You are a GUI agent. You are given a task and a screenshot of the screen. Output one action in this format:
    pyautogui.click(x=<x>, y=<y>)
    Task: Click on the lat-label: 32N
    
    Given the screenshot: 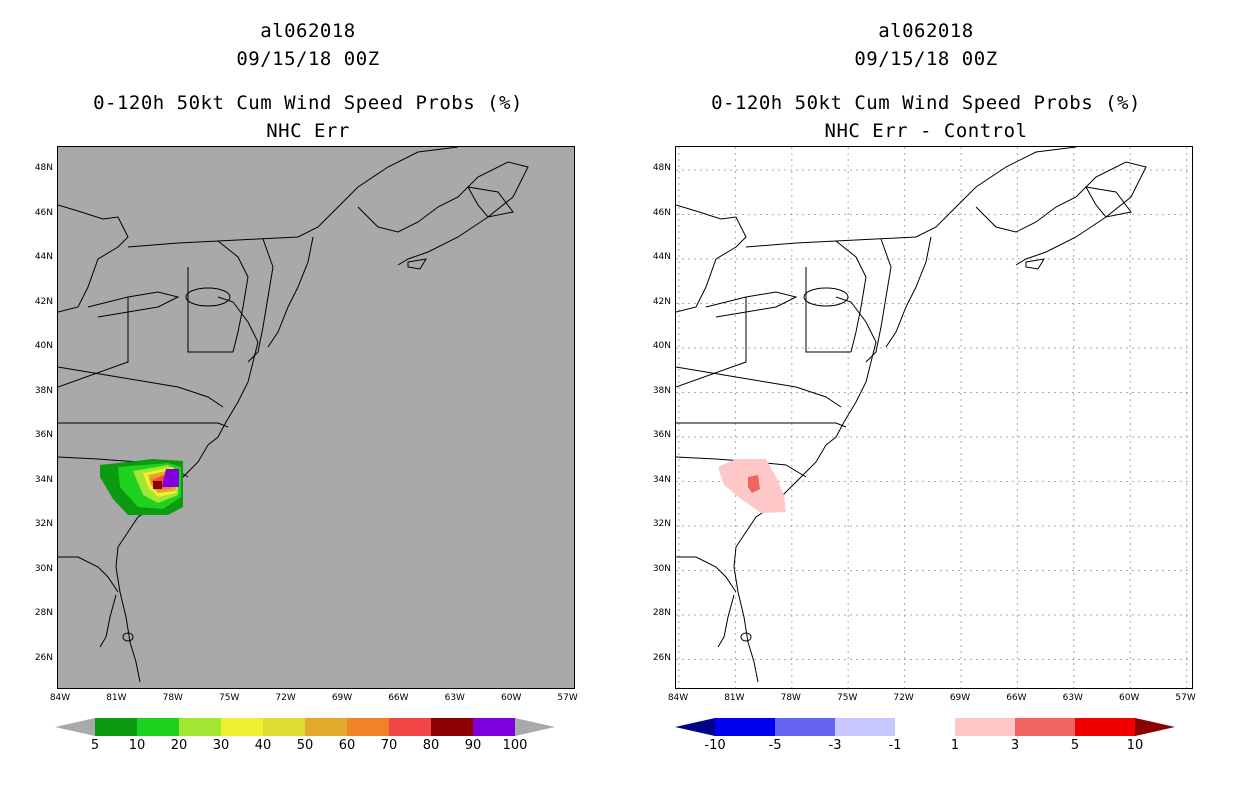 What is the action you would take?
    pyautogui.click(x=43, y=524)
    